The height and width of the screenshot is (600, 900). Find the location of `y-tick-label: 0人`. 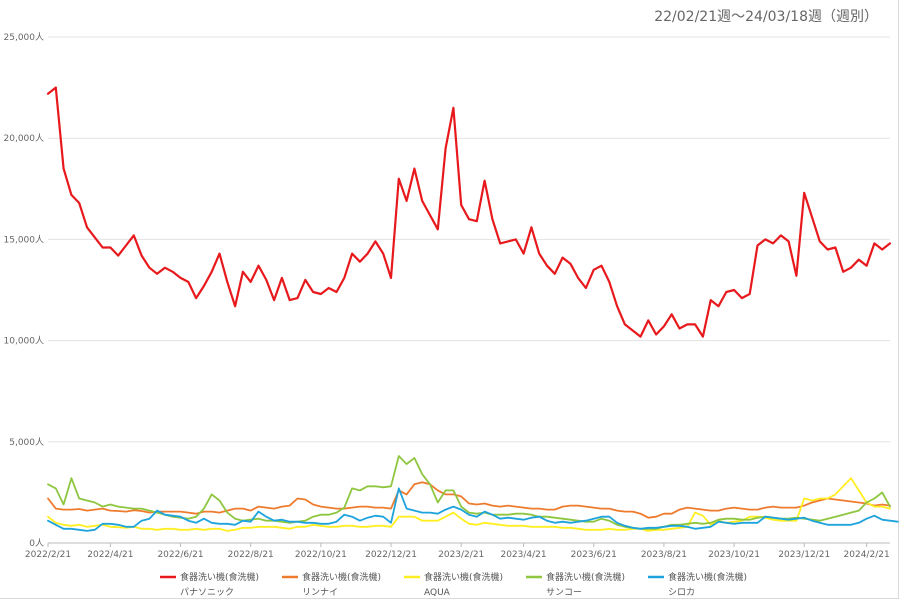

y-tick-label: 0人 is located at coordinates (36, 543).